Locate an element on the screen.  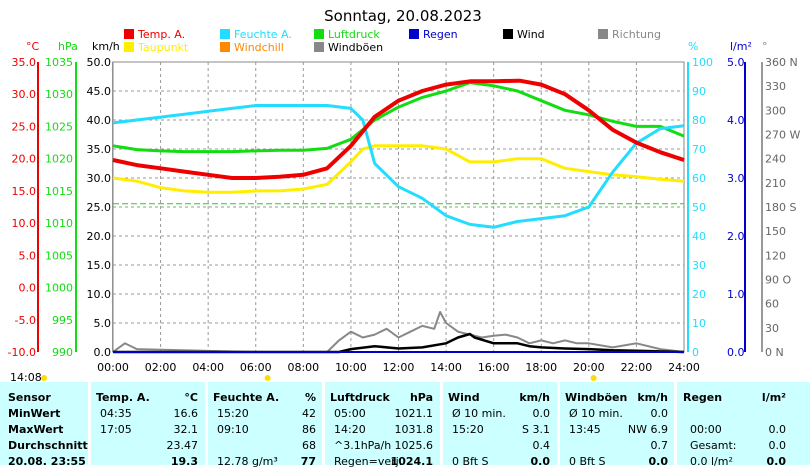
y-tick-label: 0.0 is located at coordinates (28, 288).